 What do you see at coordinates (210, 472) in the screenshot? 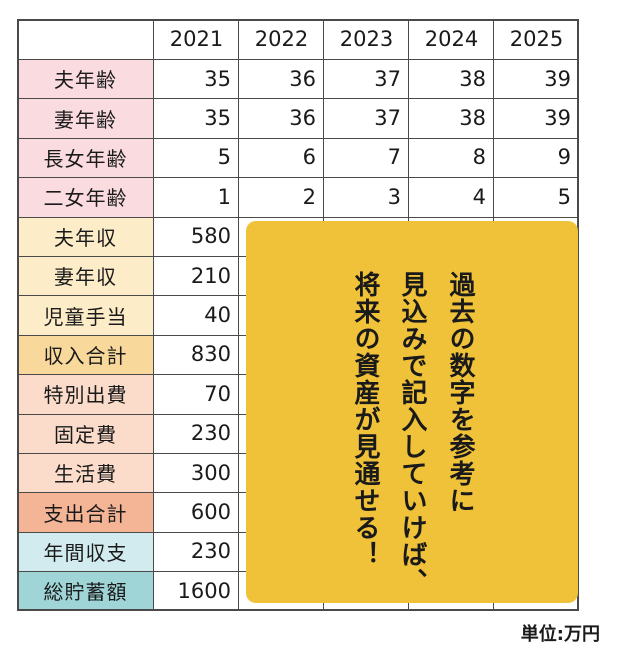
I see `table-cell: 300` at bounding box center [210, 472].